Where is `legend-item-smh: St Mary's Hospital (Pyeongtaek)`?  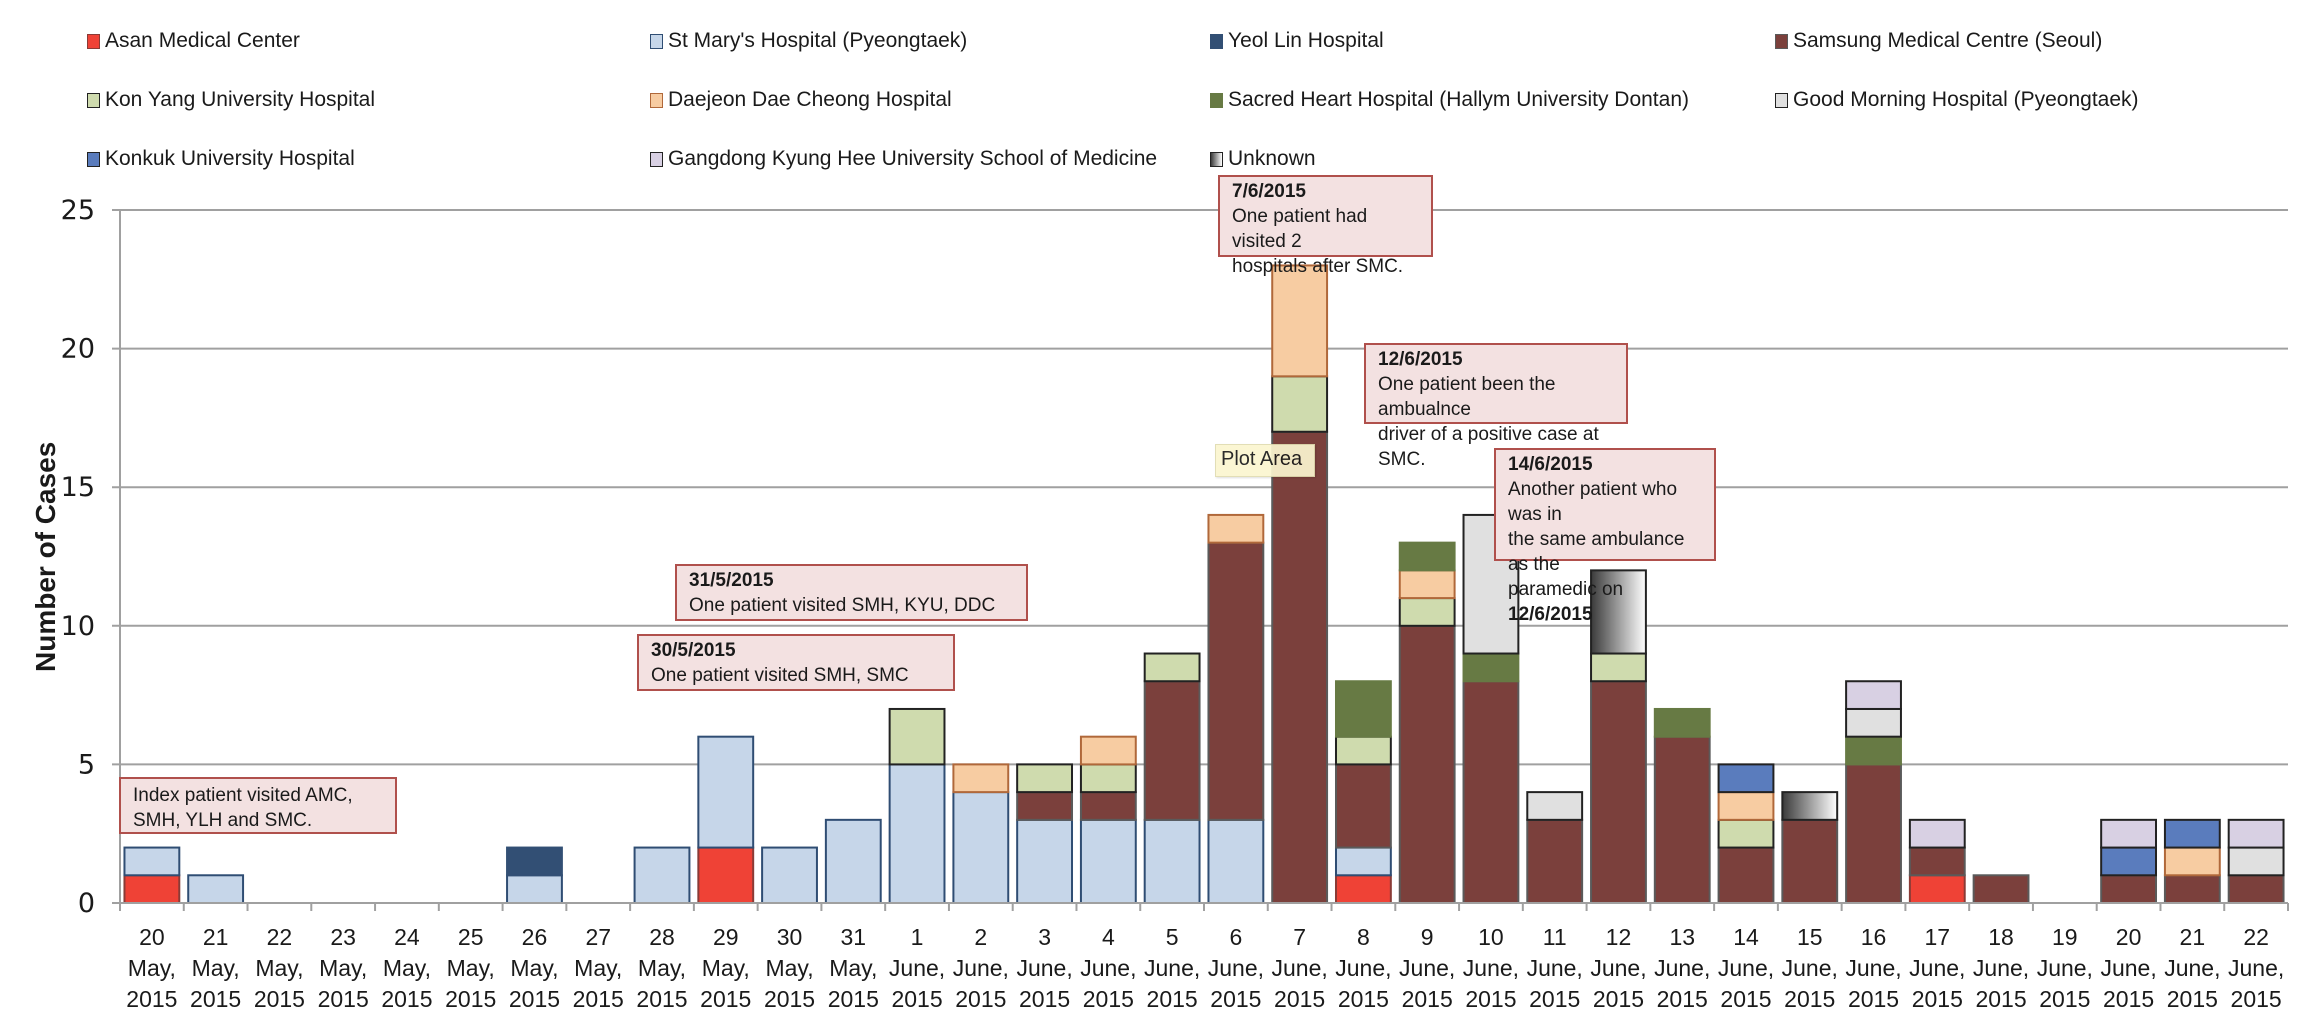 legend-item-smh: St Mary's Hospital (Pyeongtaek) is located at coordinates (808, 41).